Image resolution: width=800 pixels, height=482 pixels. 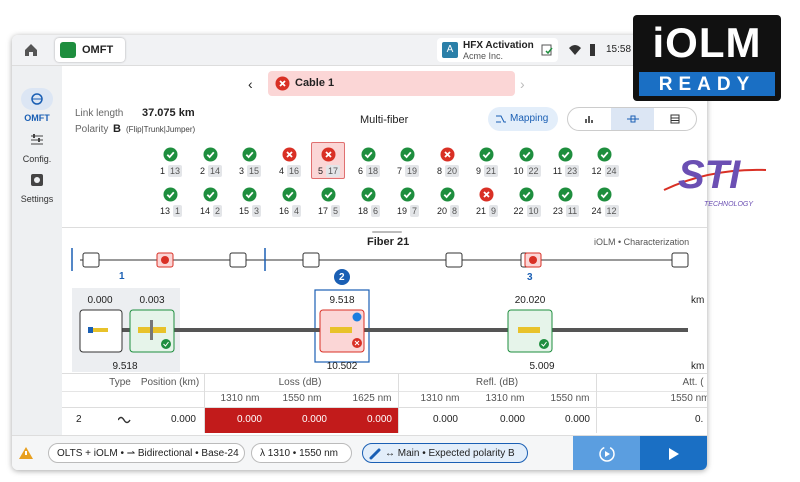 What do you see at coordinates (384, 391) in the screenshot?
I see `table-border` at bounding box center [384, 391].